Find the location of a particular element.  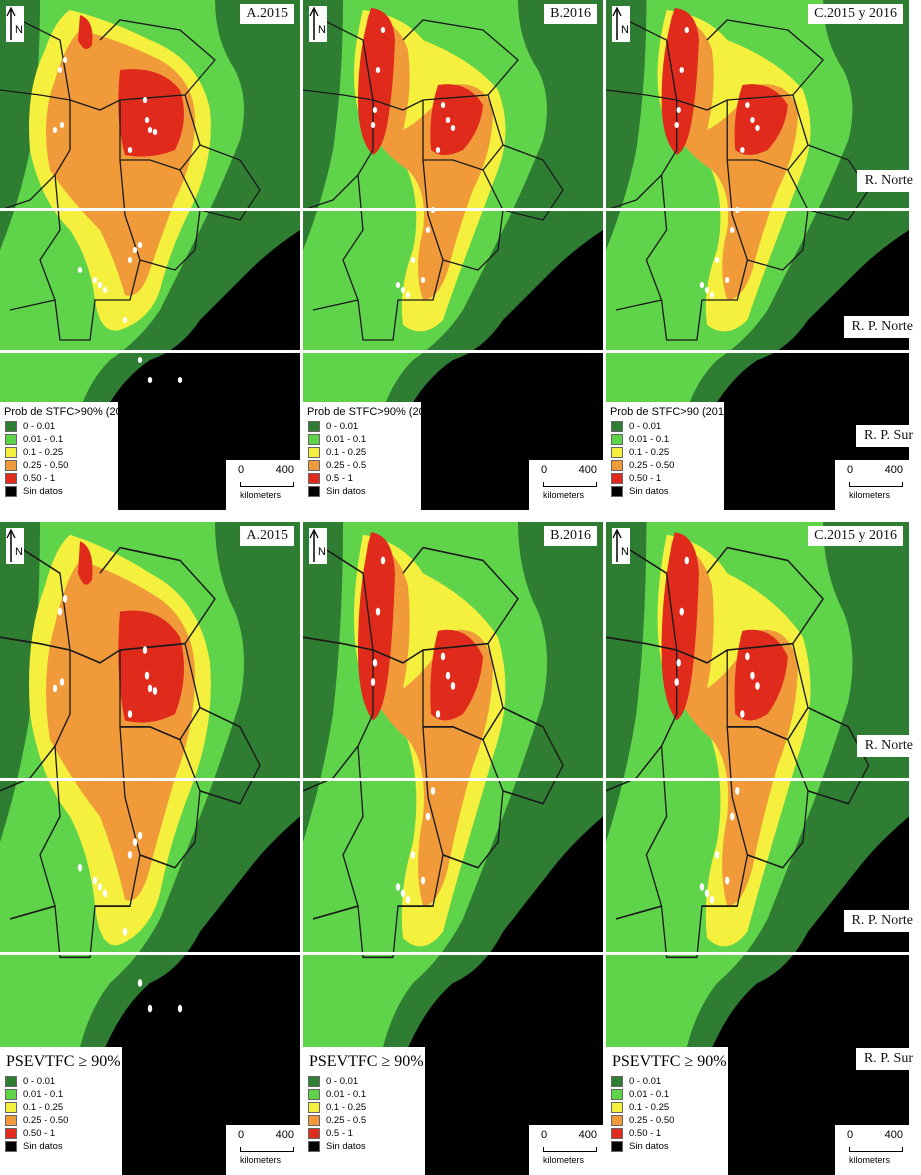

north-arrow-icon is located at coordinates (314, 23).